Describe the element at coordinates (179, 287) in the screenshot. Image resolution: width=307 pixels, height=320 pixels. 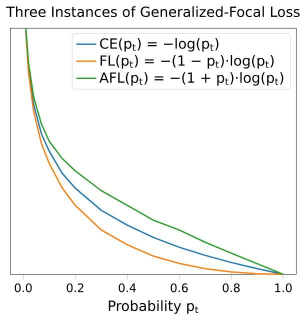
I see `x-tick-label: 0.6` at that location.